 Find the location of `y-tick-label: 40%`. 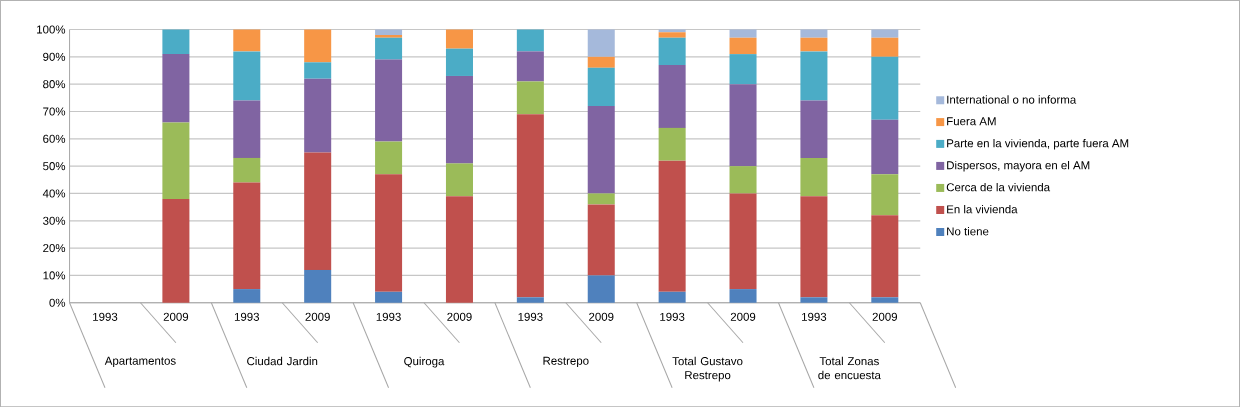

y-tick-label: 40% is located at coordinates (54, 193).